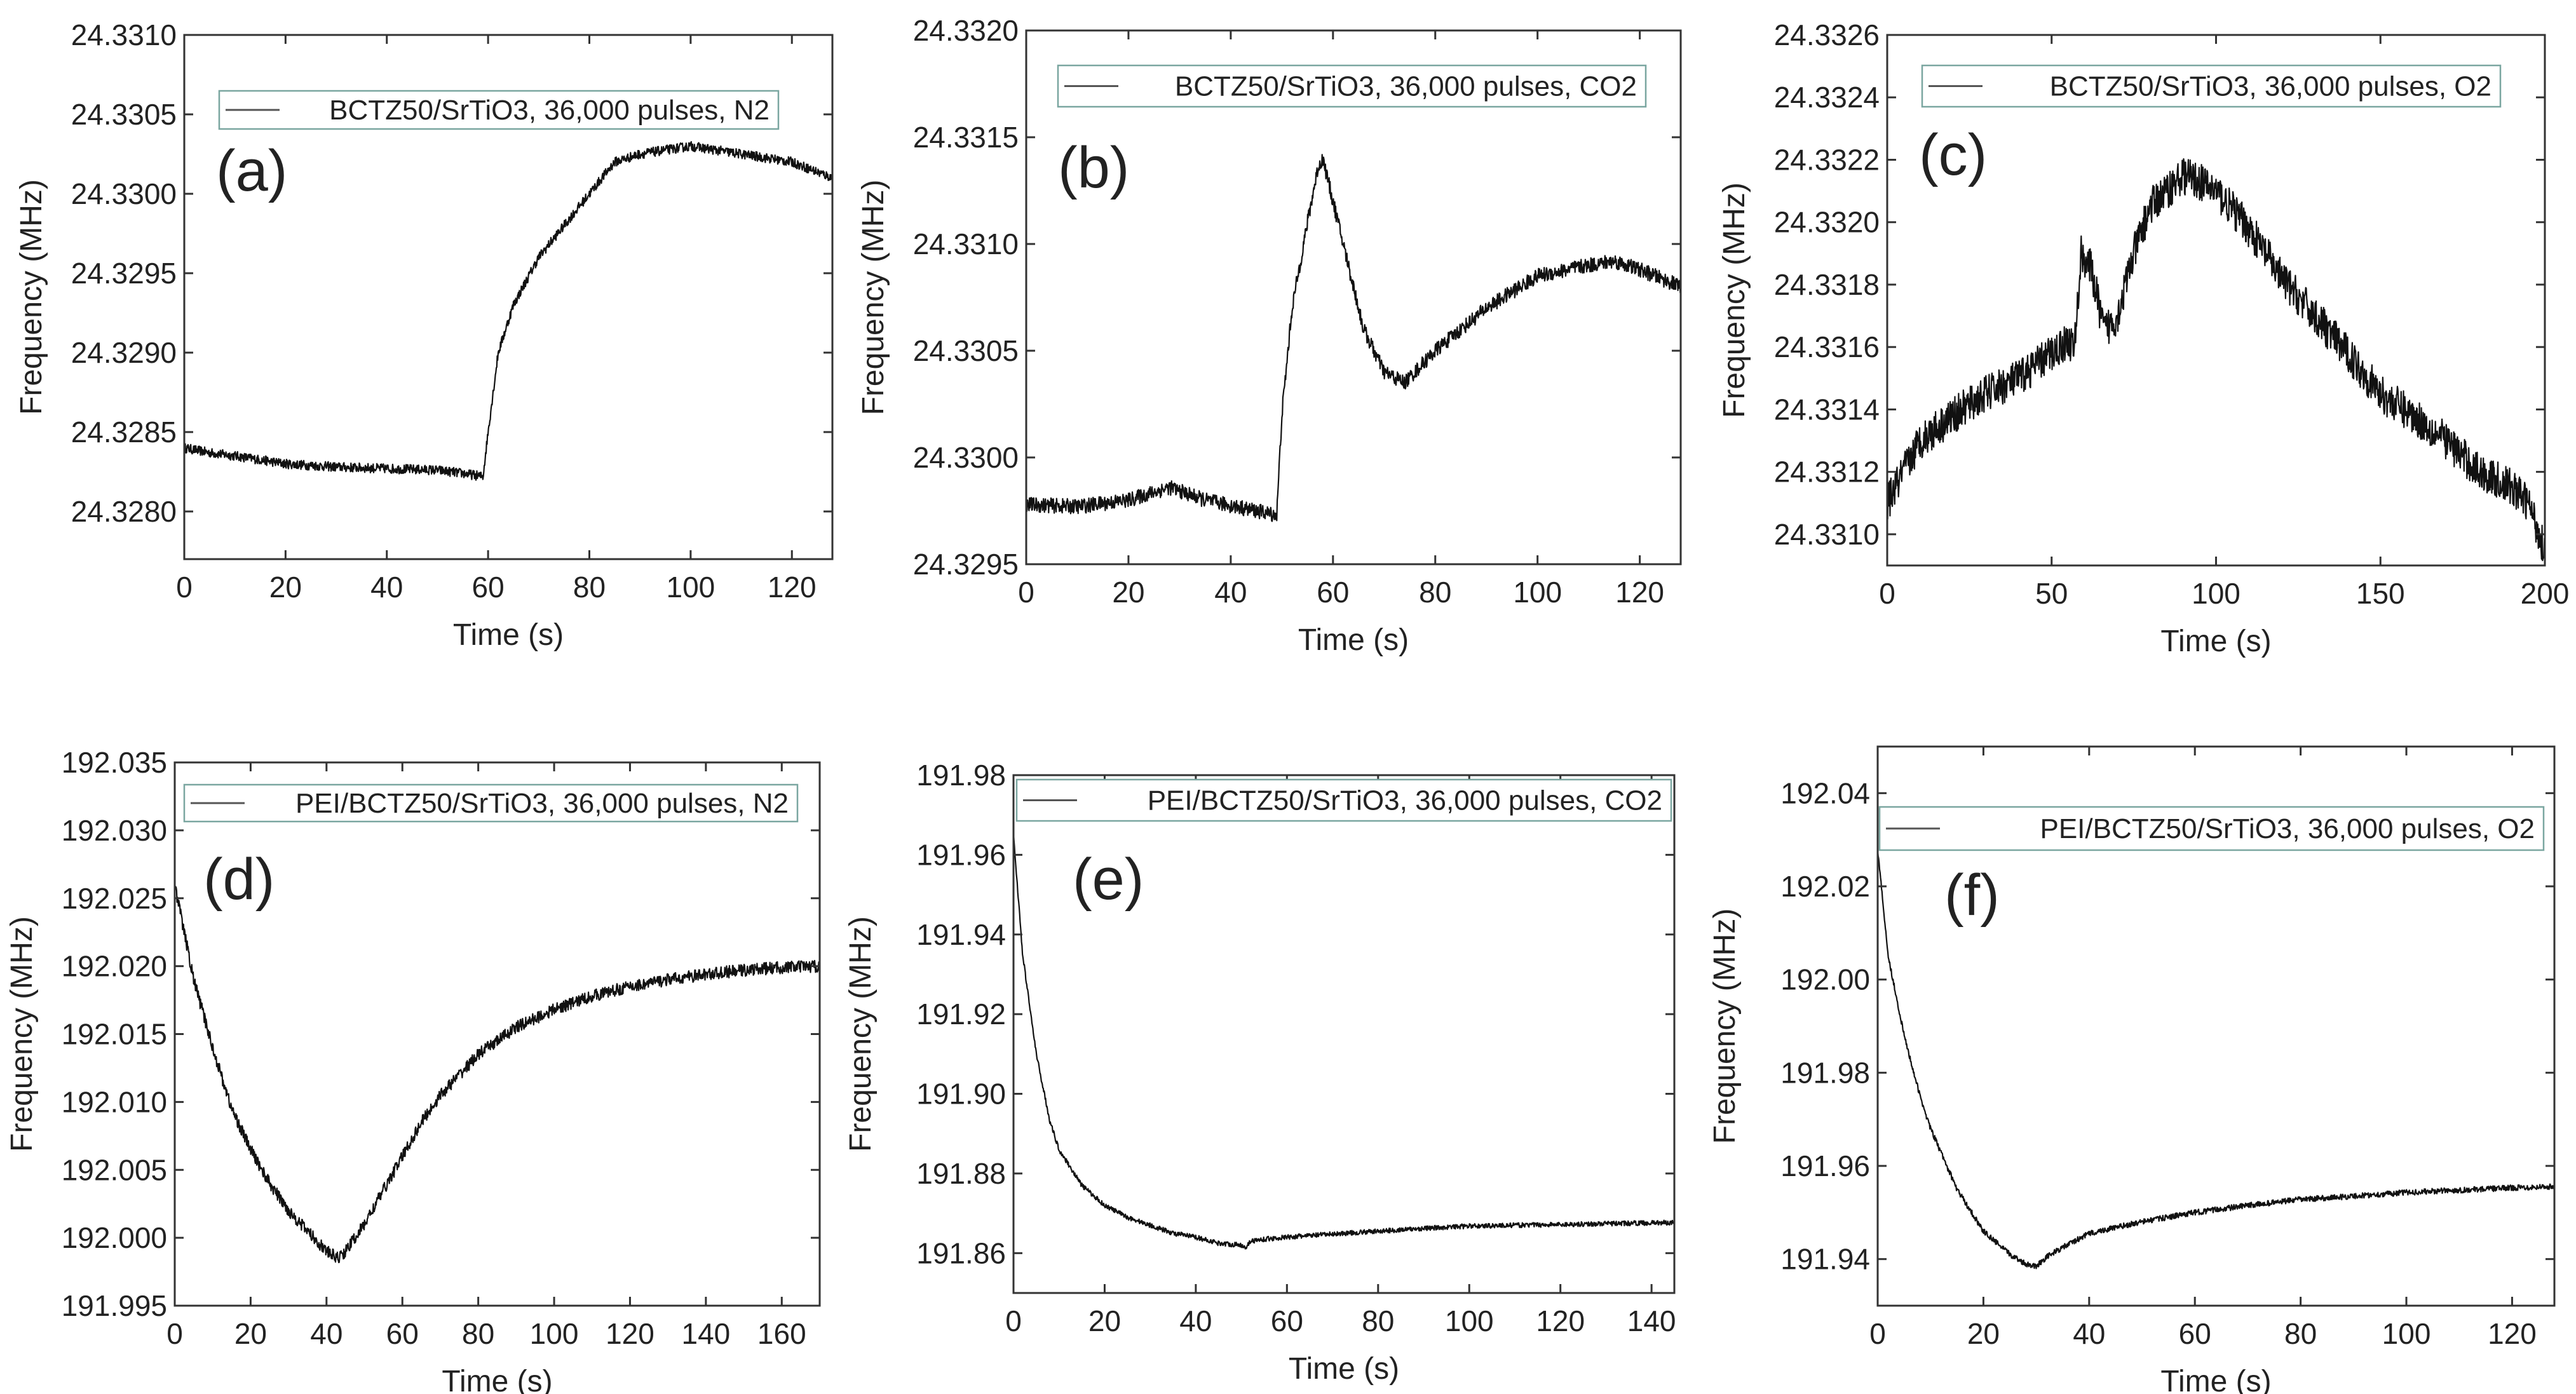  I want to click on x-tick-label-d-2: 40, so click(326, 1334).